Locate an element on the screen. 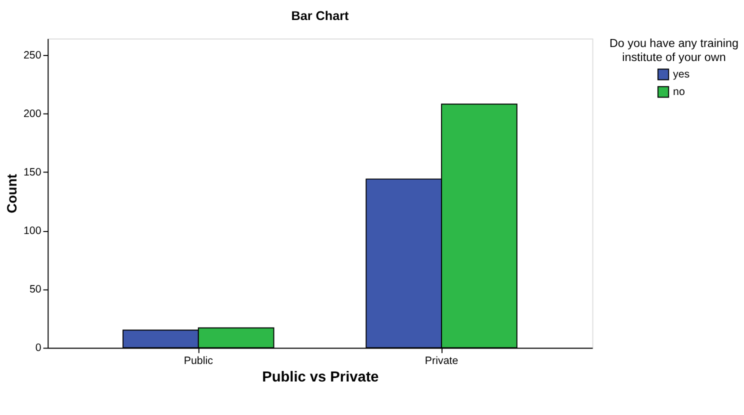  y-tick-label: 200 is located at coordinates (32, 114).